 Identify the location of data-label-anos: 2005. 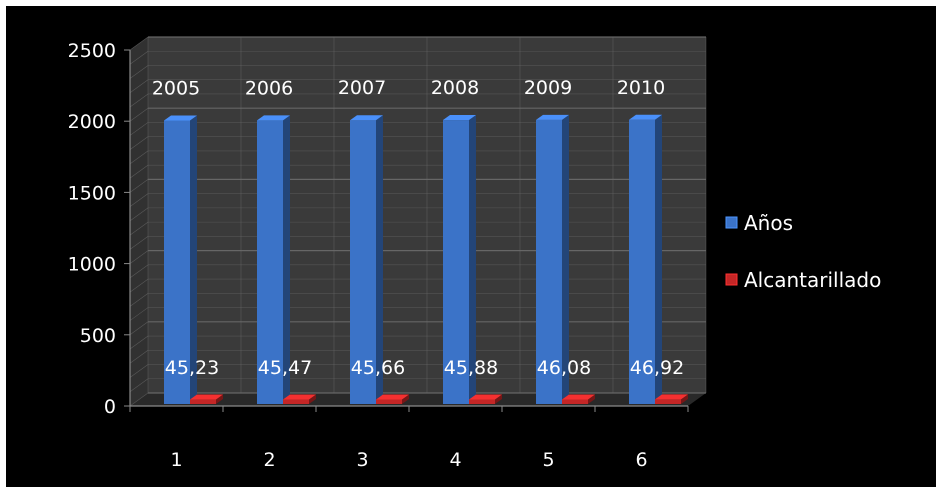
(176, 88).